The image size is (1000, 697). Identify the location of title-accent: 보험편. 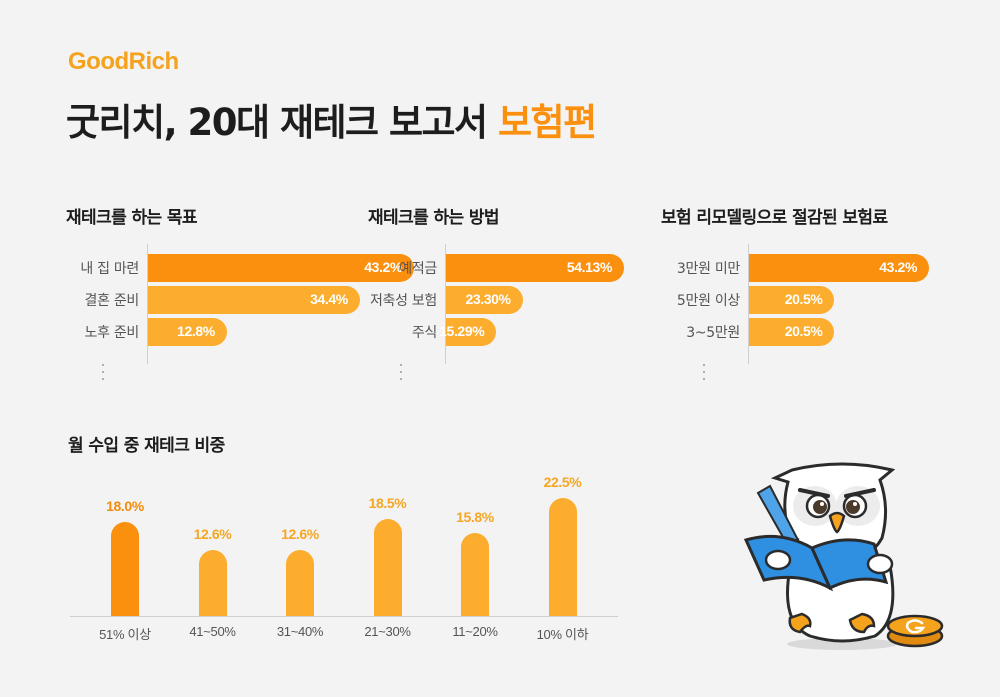
(547, 122).